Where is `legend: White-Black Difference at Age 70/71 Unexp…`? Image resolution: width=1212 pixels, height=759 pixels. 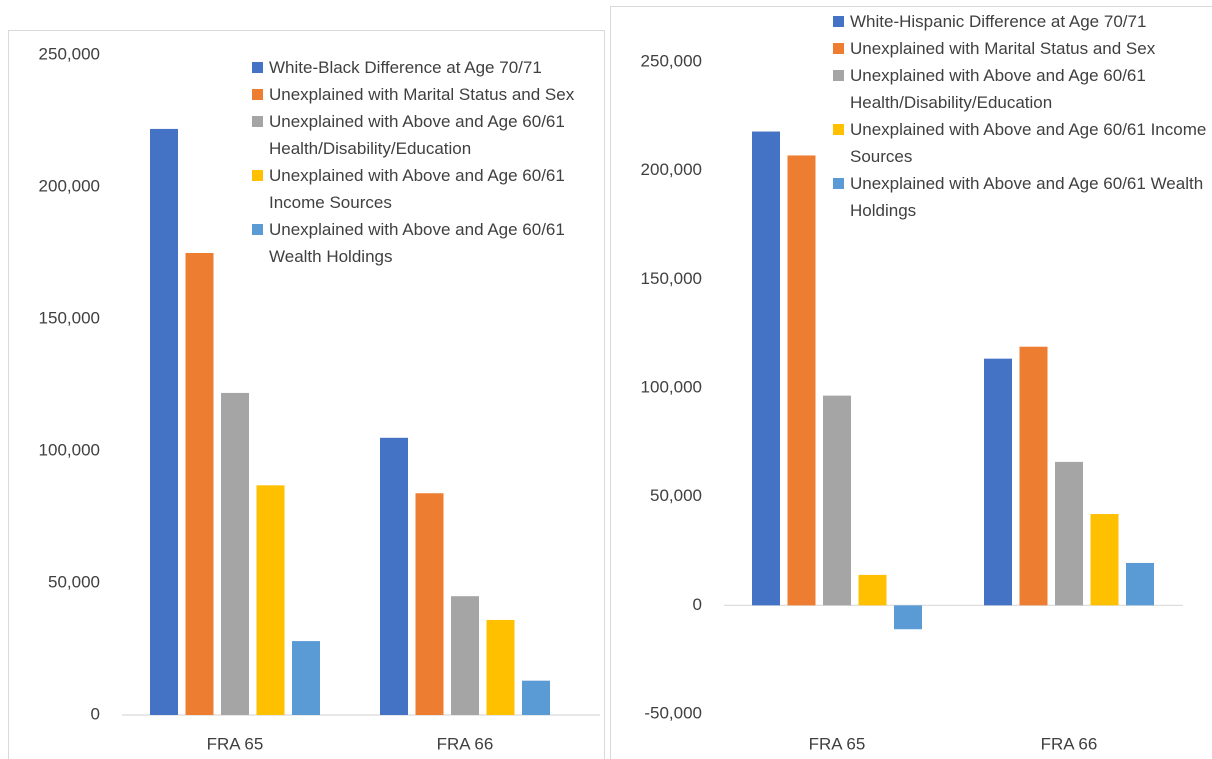 legend: White-Black Difference at Age 70/71 Unexp… is located at coordinates (429, 162).